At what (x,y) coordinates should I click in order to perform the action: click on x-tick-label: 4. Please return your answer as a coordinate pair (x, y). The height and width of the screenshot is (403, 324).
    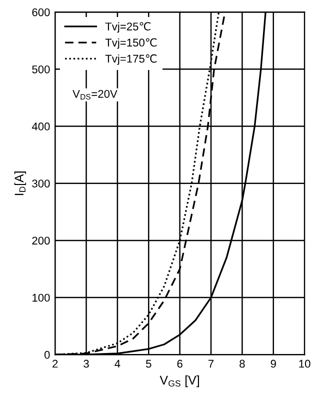
    Looking at the image, I should click on (117, 364).